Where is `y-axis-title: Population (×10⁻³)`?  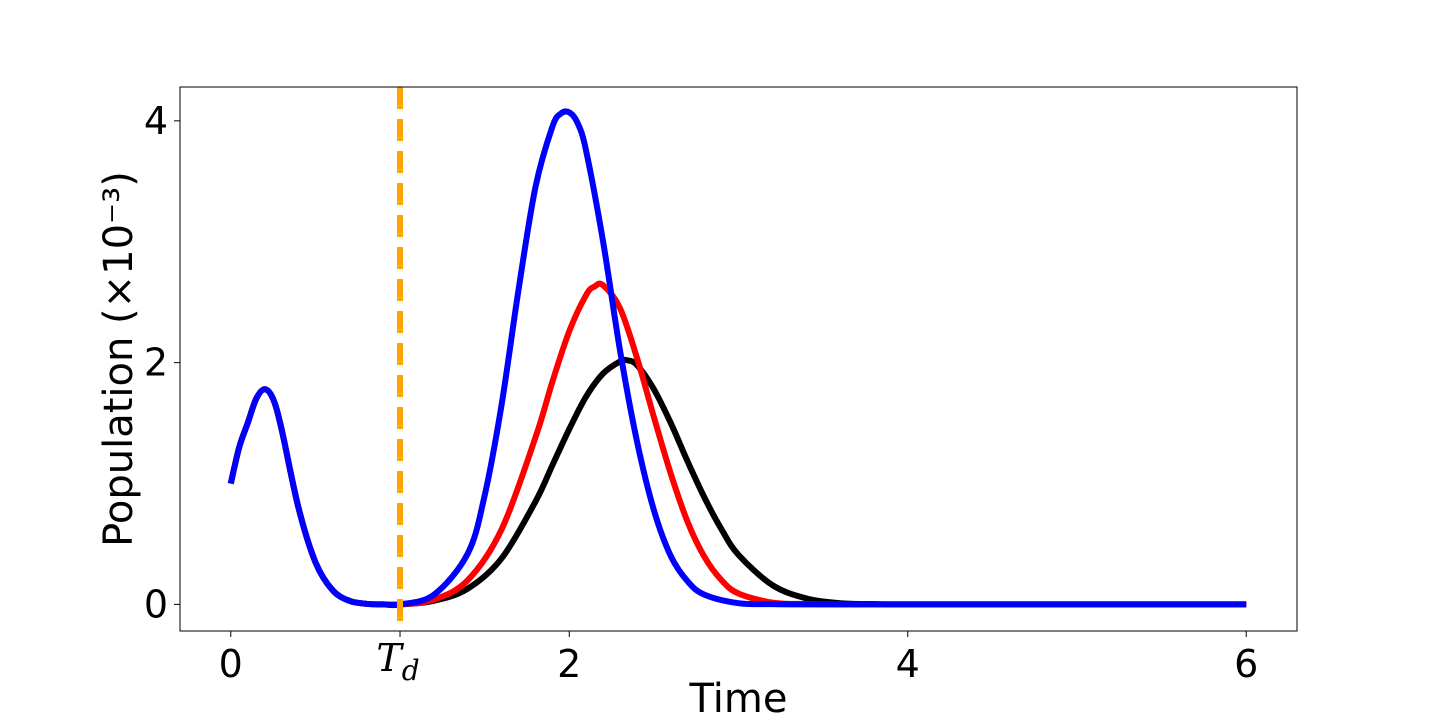
y-axis-title: Population (×10⁻³) is located at coordinates (119, 359).